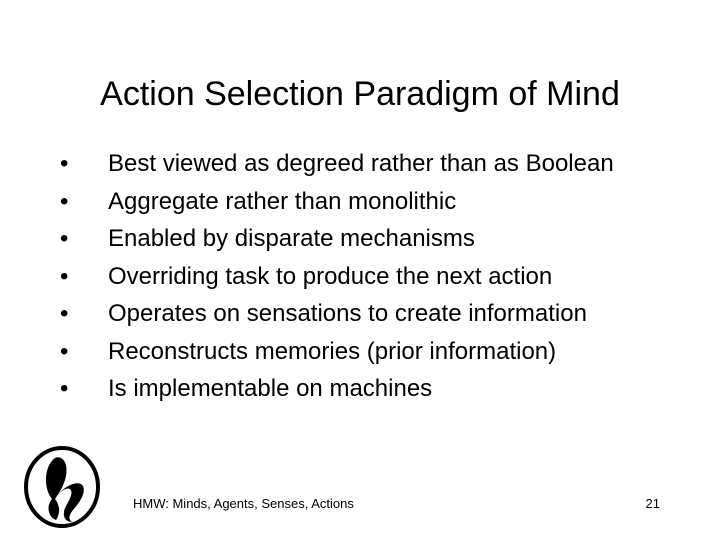 The height and width of the screenshot is (540, 720). What do you see at coordinates (282, 201) in the screenshot?
I see `bullet-text: Aggregate rather than monolithic` at bounding box center [282, 201].